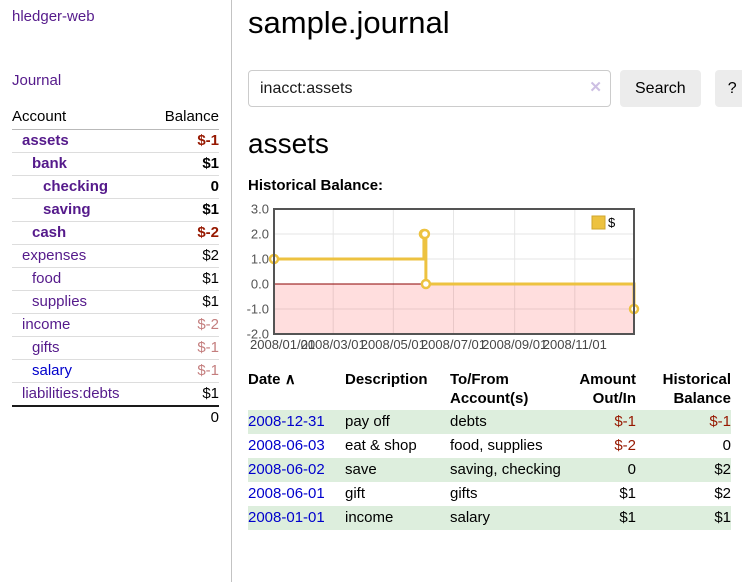 Image resolution: width=742 pixels, height=582 pixels. Describe the element at coordinates (316, 185) in the screenshot. I see `chart-title: Historical Balance:` at that location.